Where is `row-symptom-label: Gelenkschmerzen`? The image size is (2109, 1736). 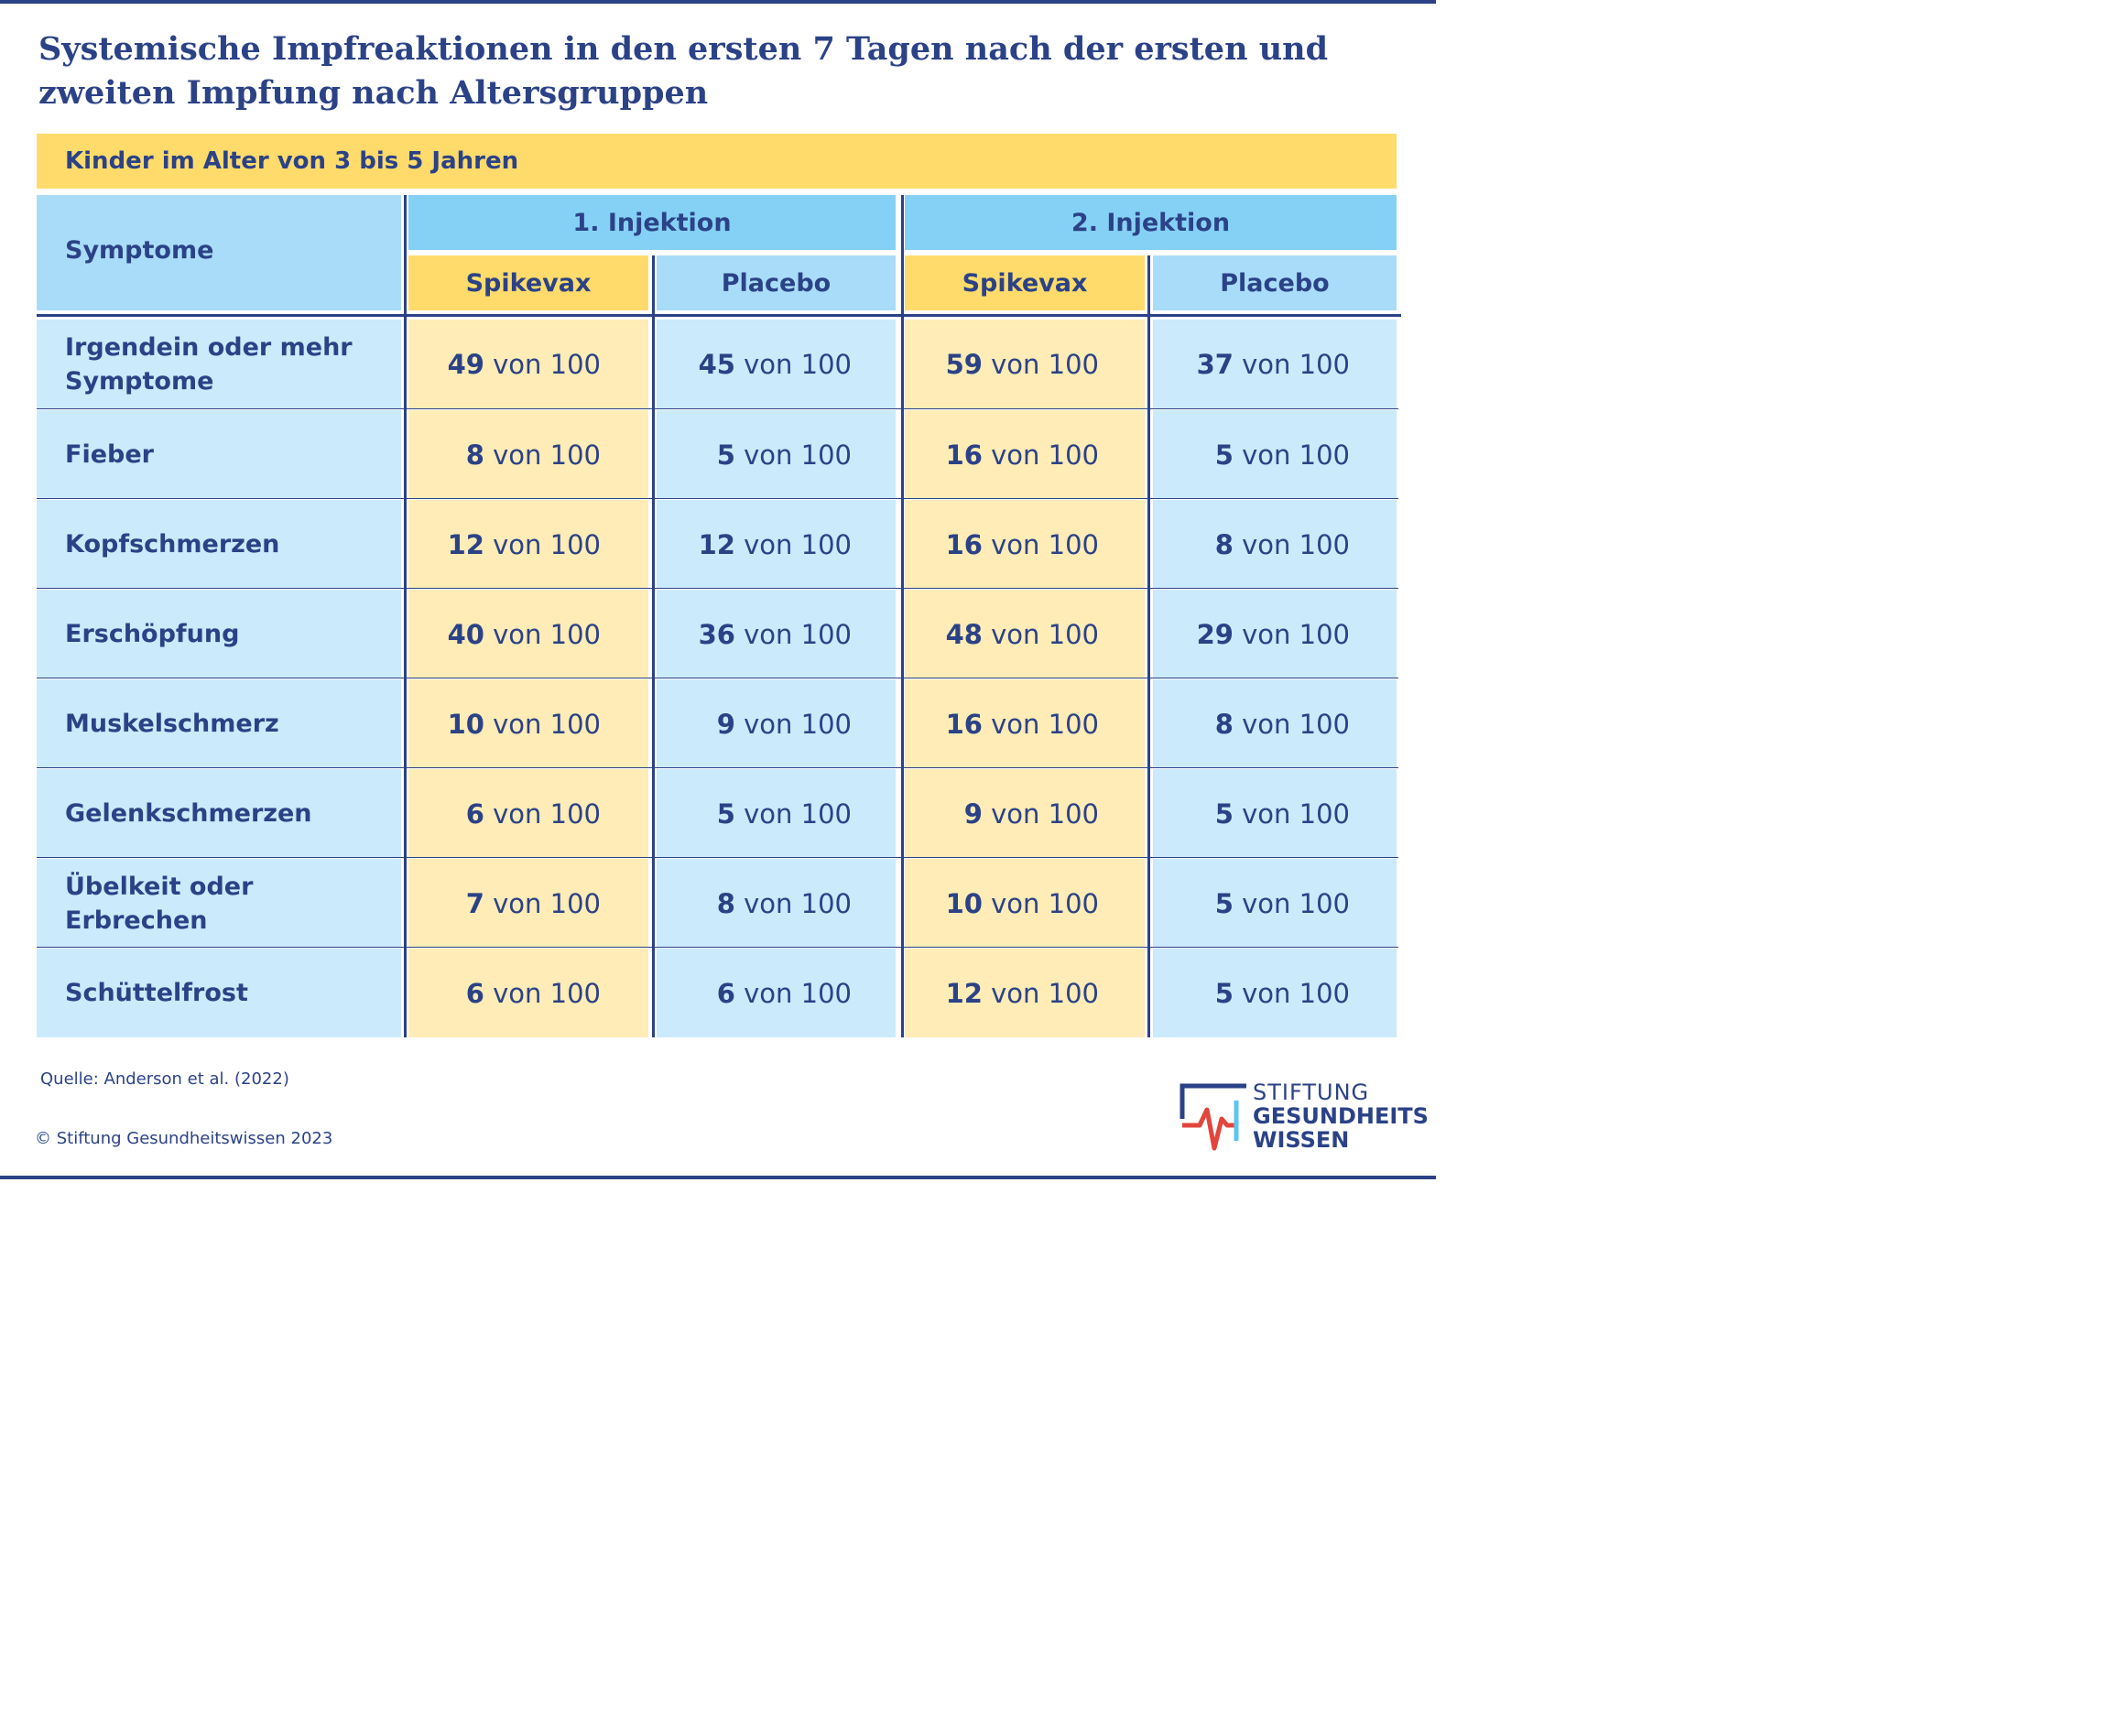 row-symptom-label: Gelenkschmerzen is located at coordinates (219, 814).